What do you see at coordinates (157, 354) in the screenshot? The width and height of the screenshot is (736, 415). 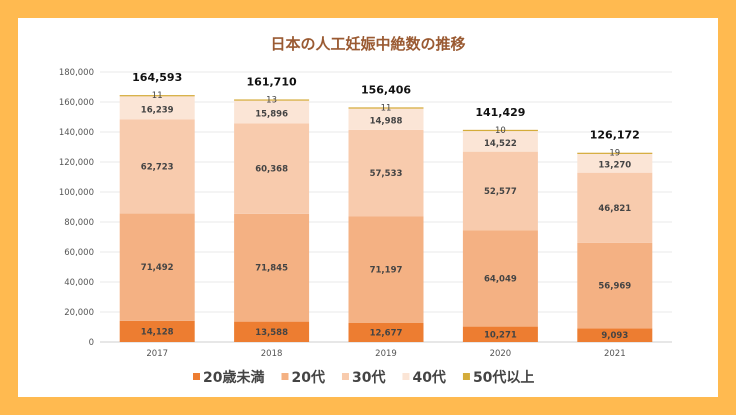 I see `x-tick-label: 2017` at bounding box center [157, 354].